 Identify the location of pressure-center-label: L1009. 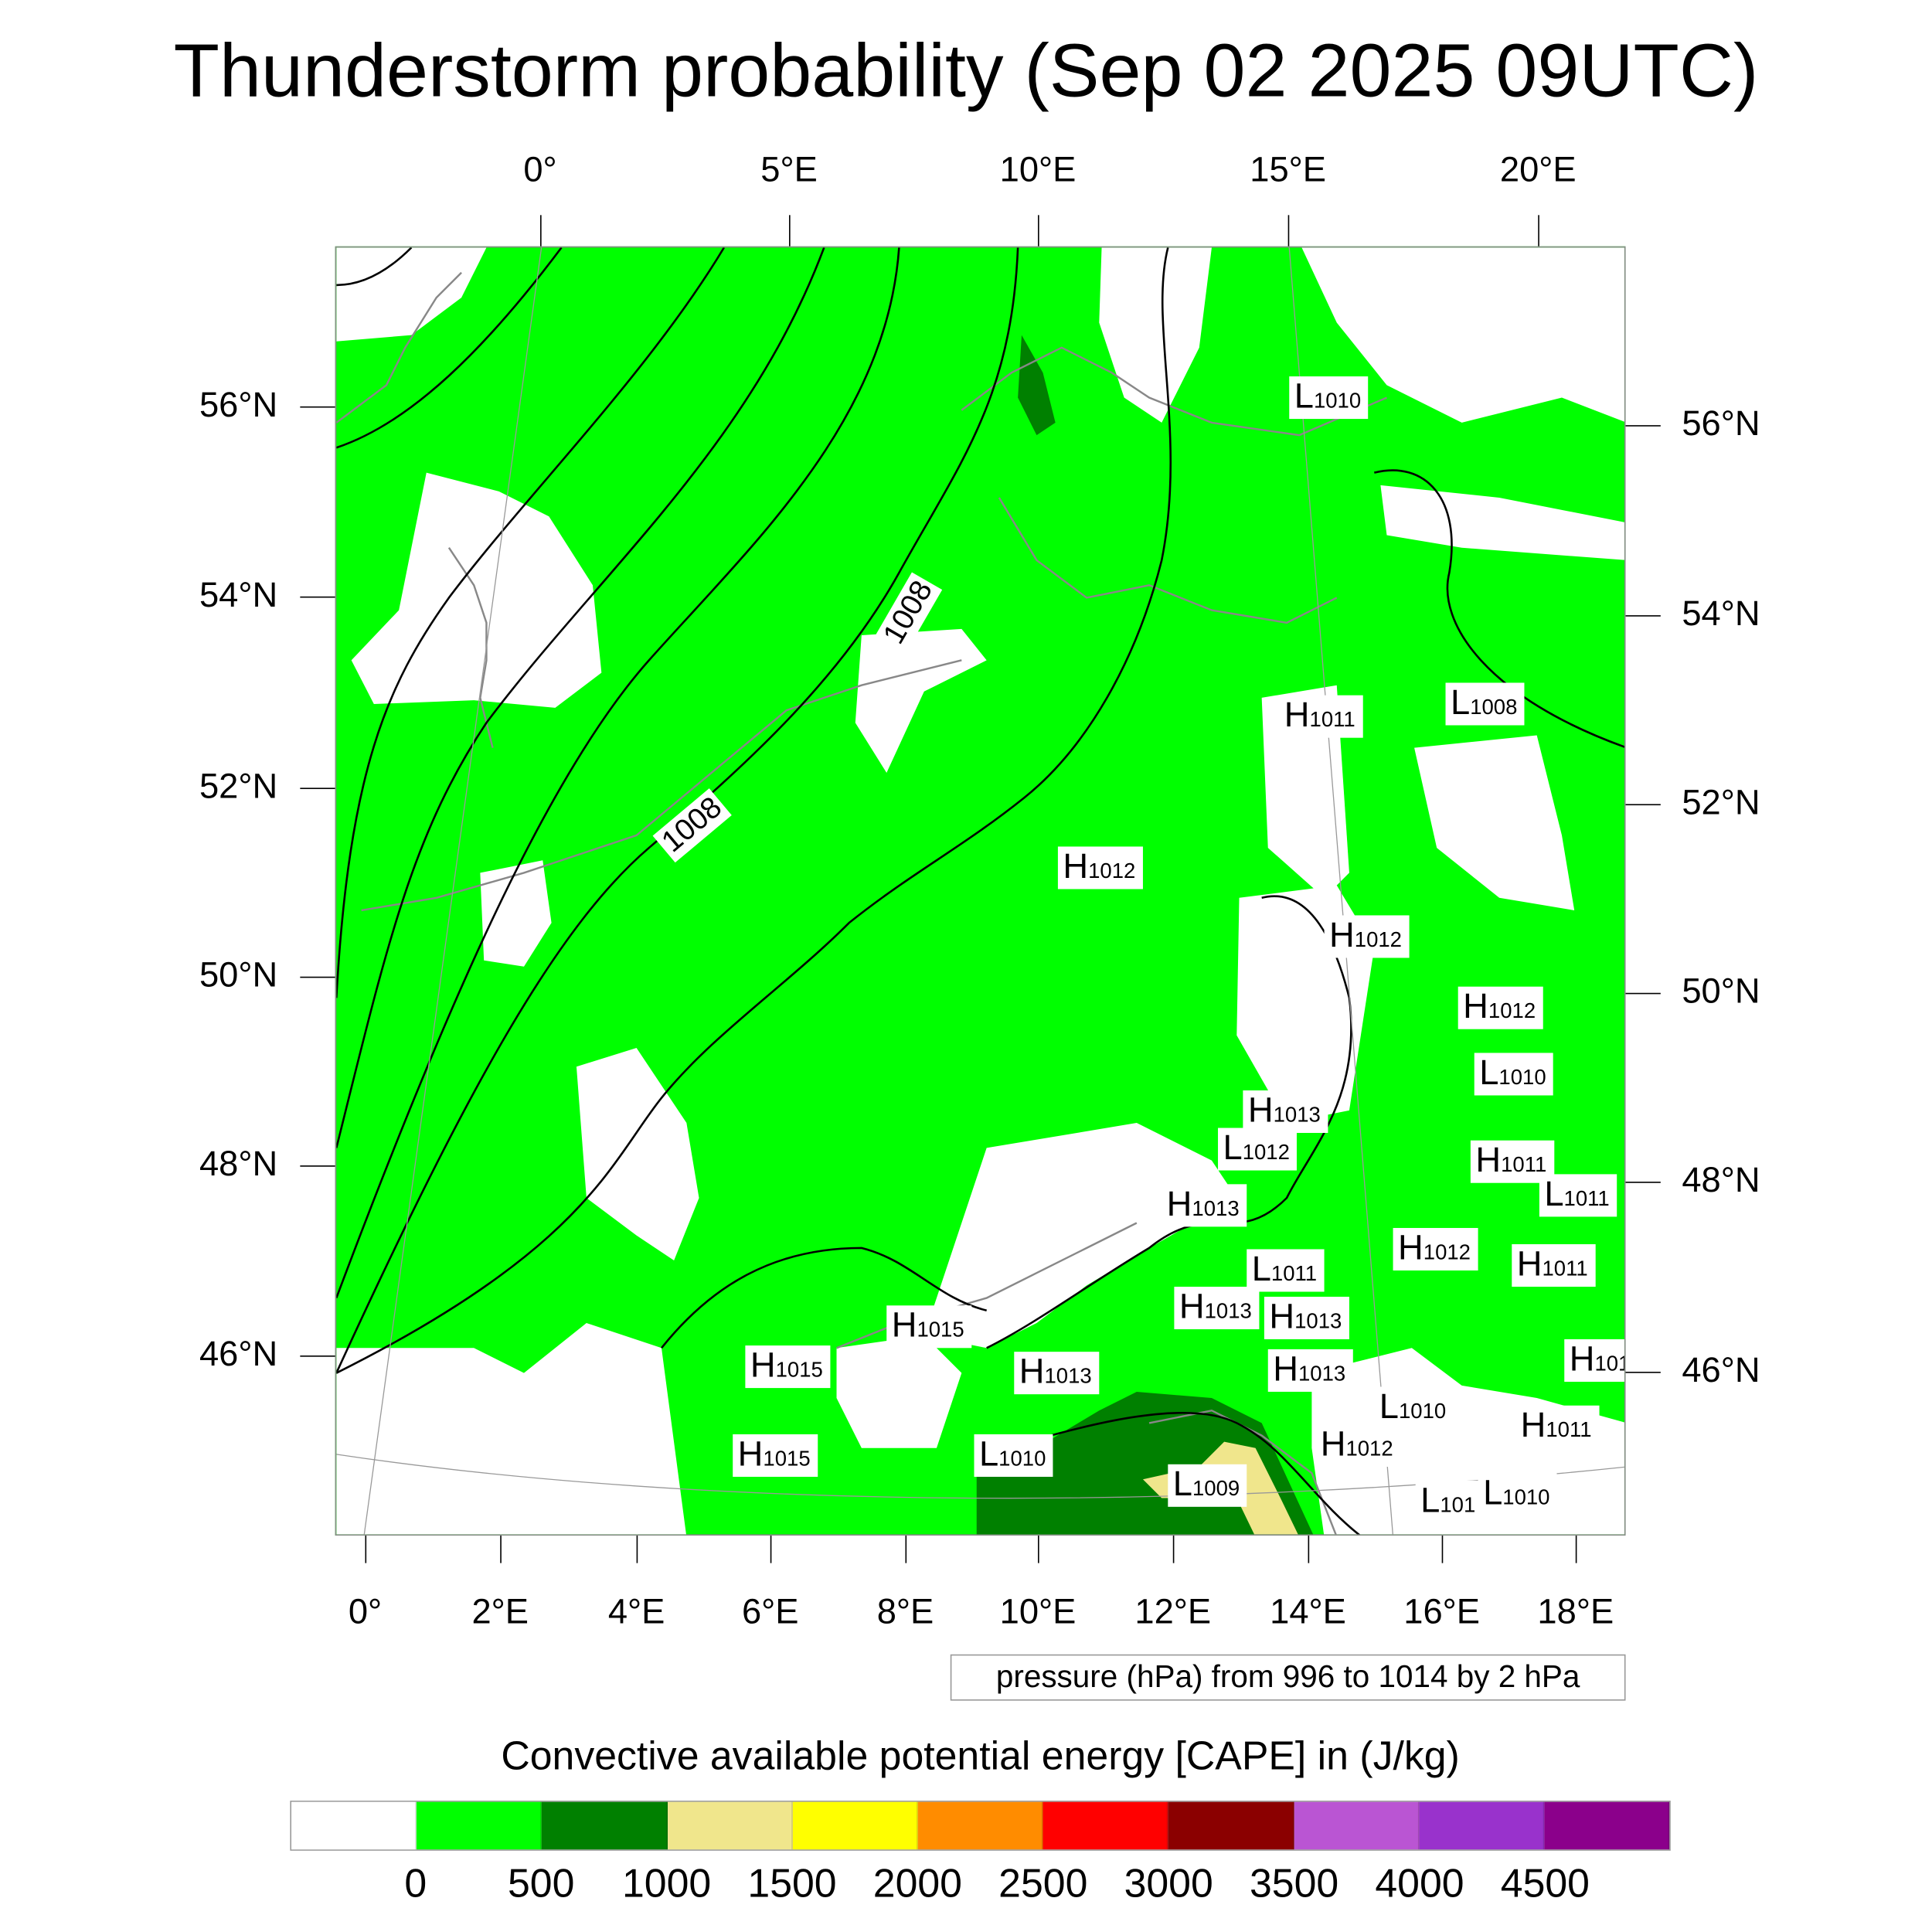
(1207, 1485).